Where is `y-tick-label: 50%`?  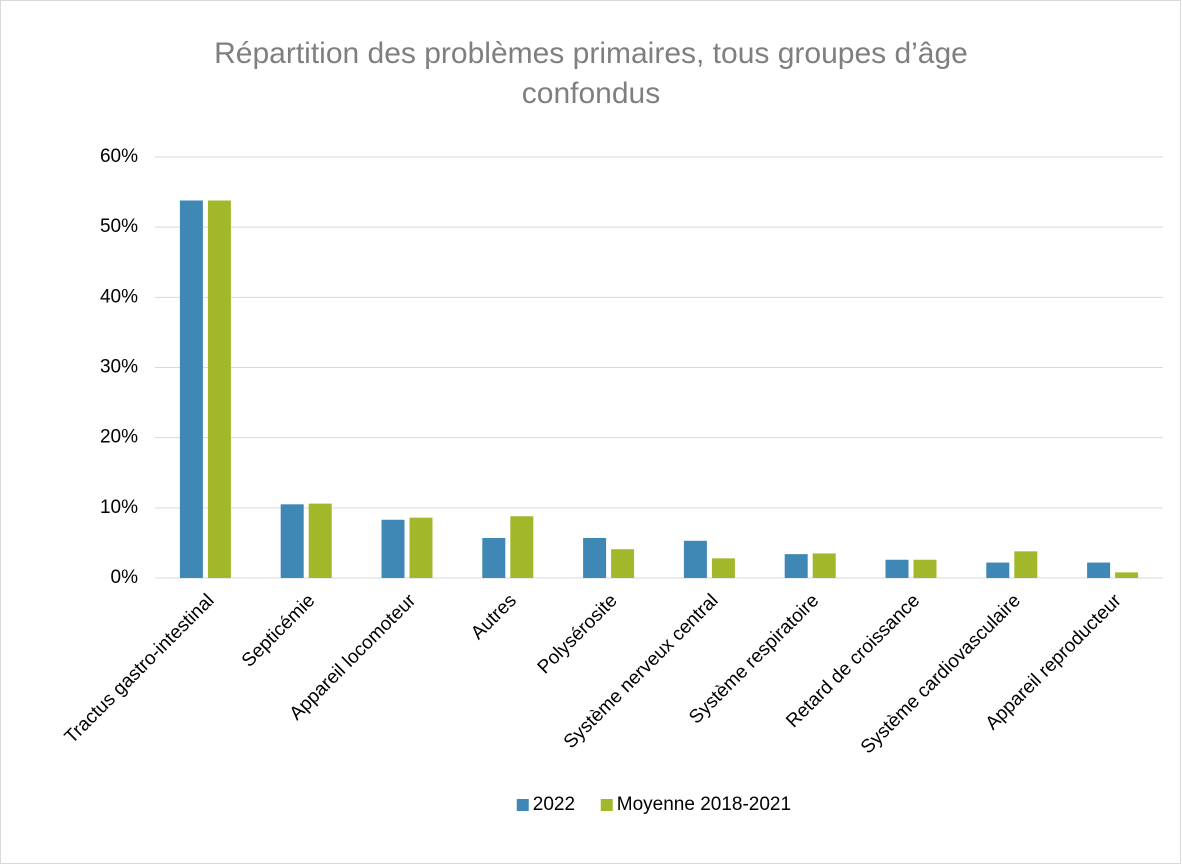
y-tick-label: 50% is located at coordinates (119, 226).